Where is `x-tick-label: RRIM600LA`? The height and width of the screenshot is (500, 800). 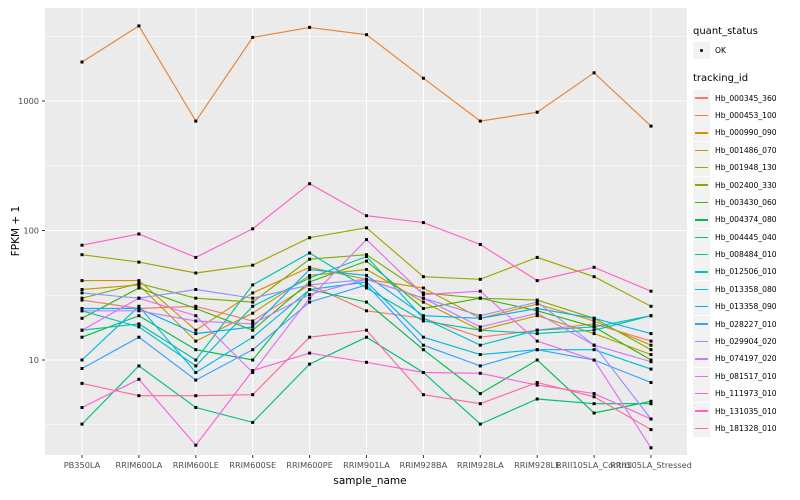 x-tick-label: RRIM600LA is located at coordinates (138, 465).